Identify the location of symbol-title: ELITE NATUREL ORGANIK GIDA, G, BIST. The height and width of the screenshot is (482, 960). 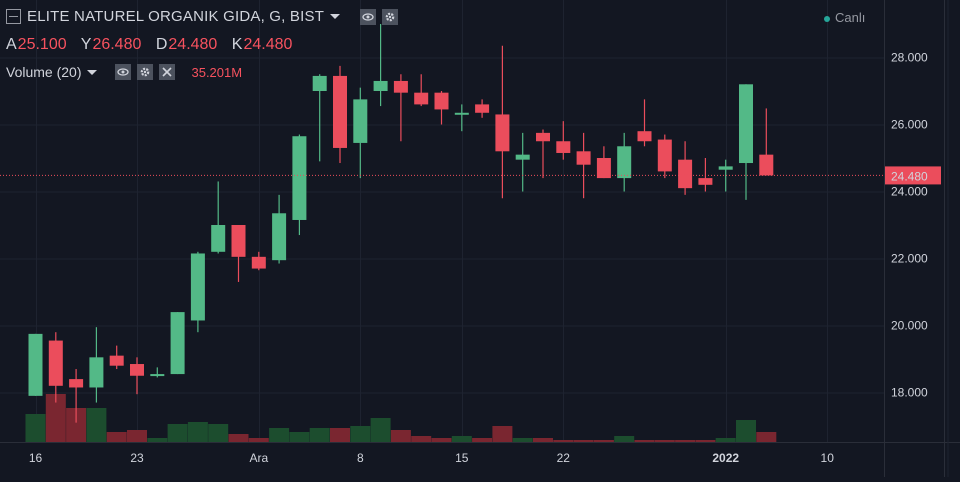
(176, 16).